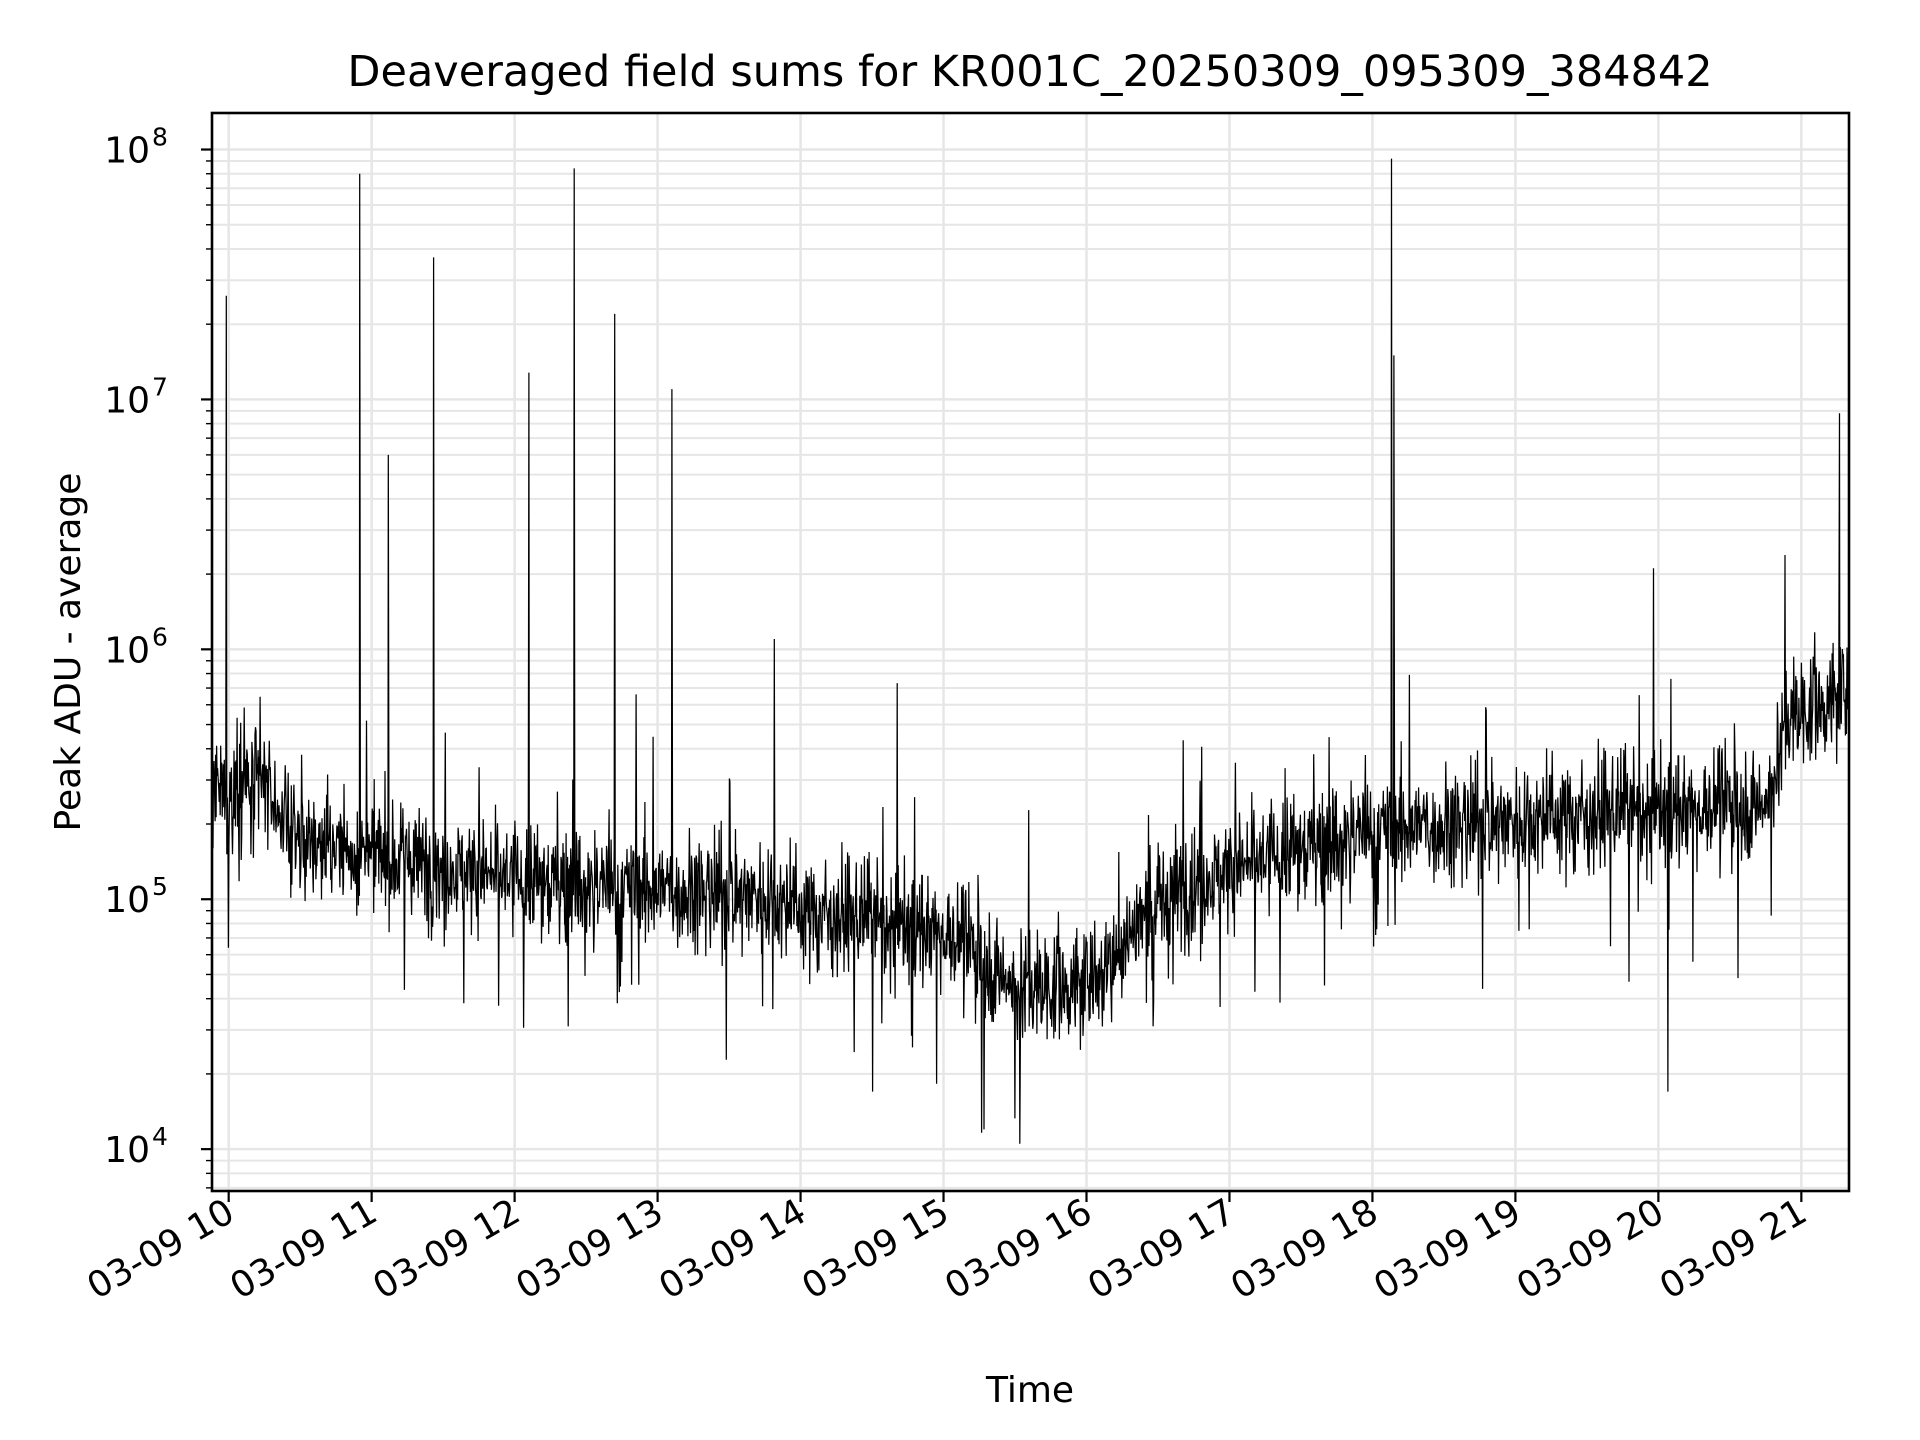 The width and height of the screenshot is (1920, 1440). Describe the element at coordinates (160, 1136) in the screenshot. I see `y-tick-exponent: 4` at that location.